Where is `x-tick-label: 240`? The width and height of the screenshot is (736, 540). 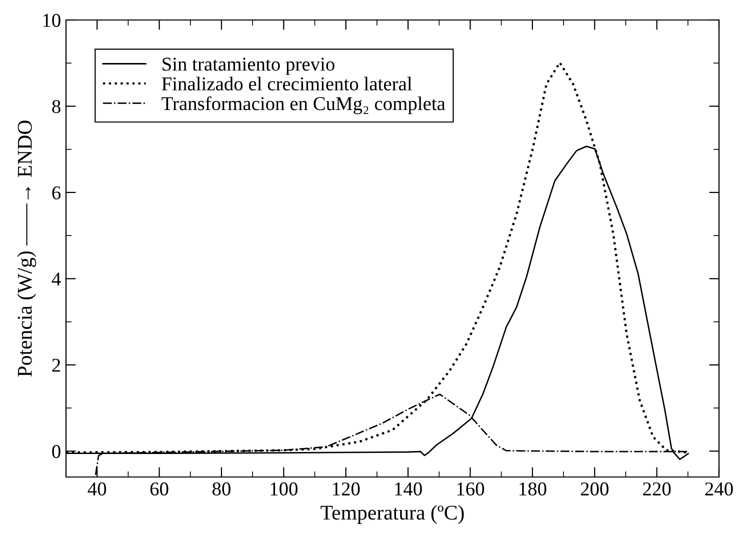
x-tick-label: 240 is located at coordinates (719, 489).